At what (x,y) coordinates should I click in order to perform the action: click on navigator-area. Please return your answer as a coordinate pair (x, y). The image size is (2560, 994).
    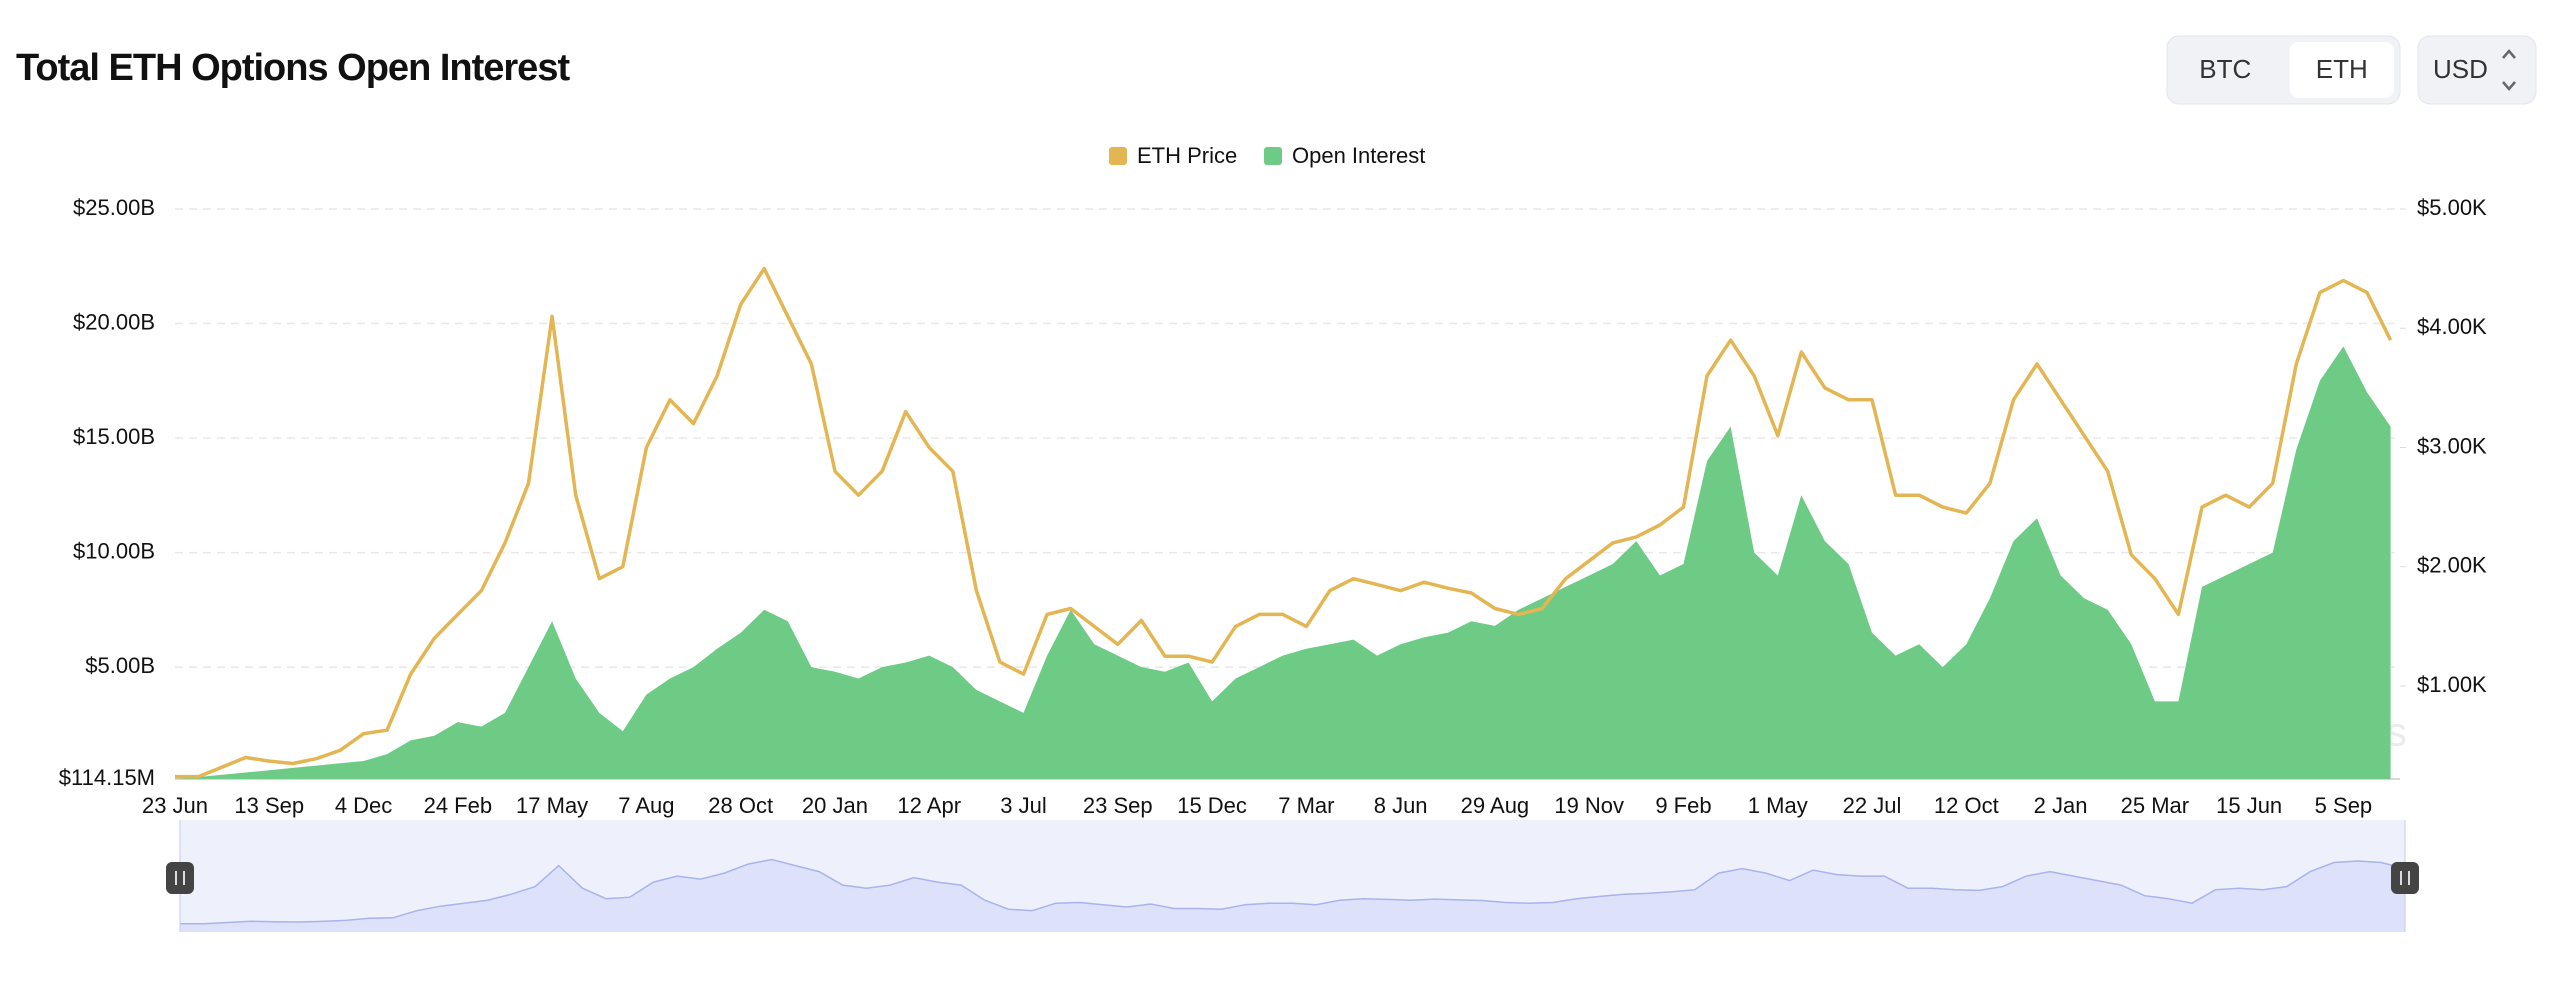
    Looking at the image, I should click on (1292, 895).